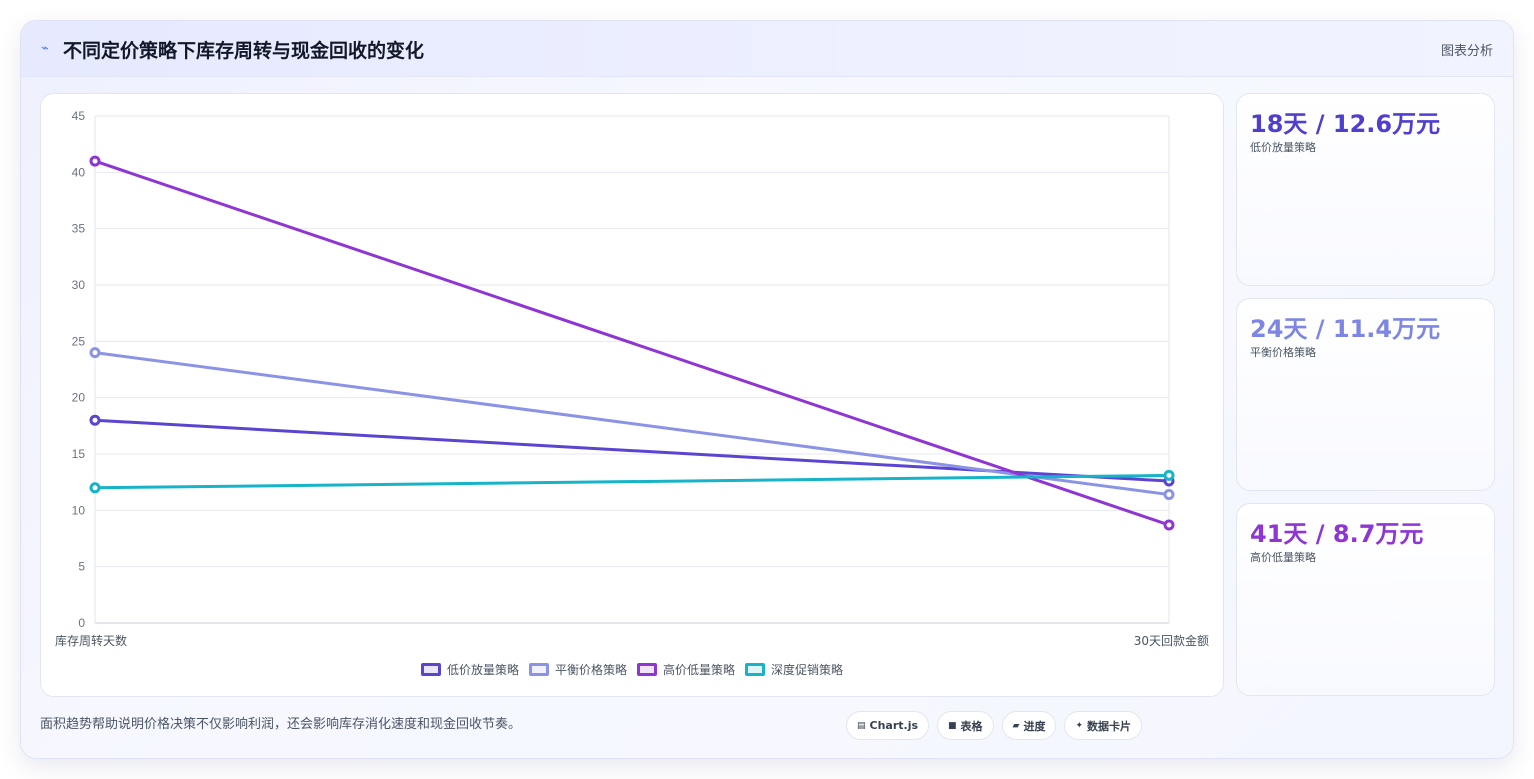 The image size is (1534, 779). Describe the element at coordinates (699, 669) in the screenshot. I see `legend-label: 高价低量策略` at that location.